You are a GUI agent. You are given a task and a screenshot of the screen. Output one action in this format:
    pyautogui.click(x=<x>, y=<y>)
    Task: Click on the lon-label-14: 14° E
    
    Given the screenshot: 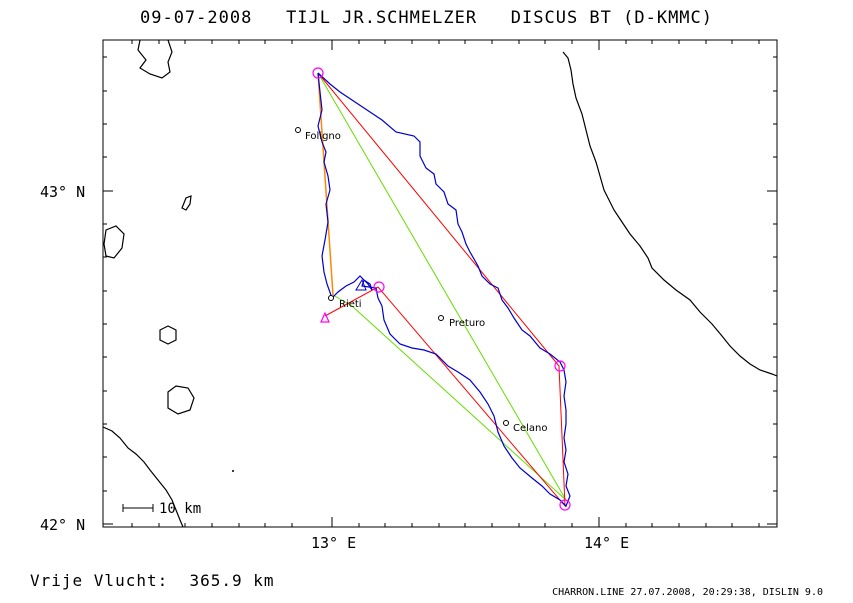 What is the action you would take?
    pyautogui.click(x=607, y=543)
    